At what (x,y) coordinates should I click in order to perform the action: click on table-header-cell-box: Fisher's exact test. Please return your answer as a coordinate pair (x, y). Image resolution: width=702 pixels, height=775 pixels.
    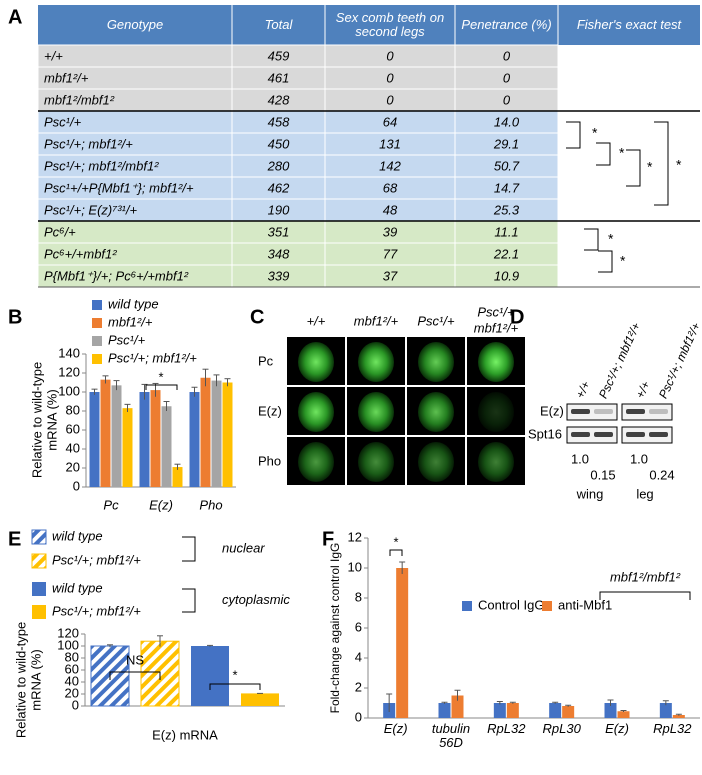
    Looking at the image, I should click on (629, 24).